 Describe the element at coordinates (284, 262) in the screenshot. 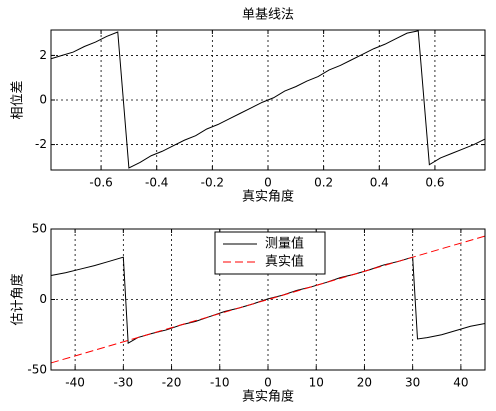

I see `legend-label: 真实值` at that location.